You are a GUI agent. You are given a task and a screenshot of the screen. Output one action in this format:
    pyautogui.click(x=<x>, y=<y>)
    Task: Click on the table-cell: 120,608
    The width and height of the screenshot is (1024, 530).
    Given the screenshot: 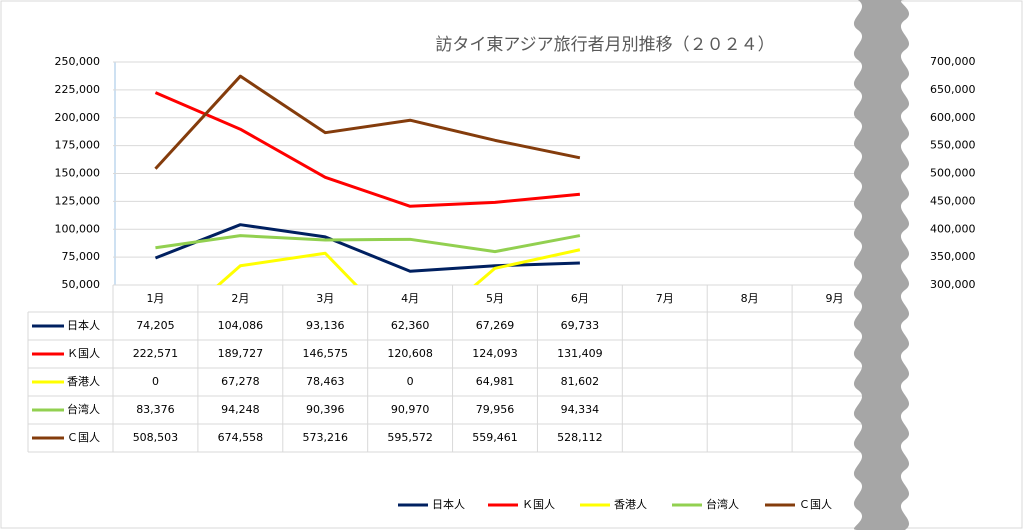 What is the action you would take?
    pyautogui.click(x=410, y=353)
    